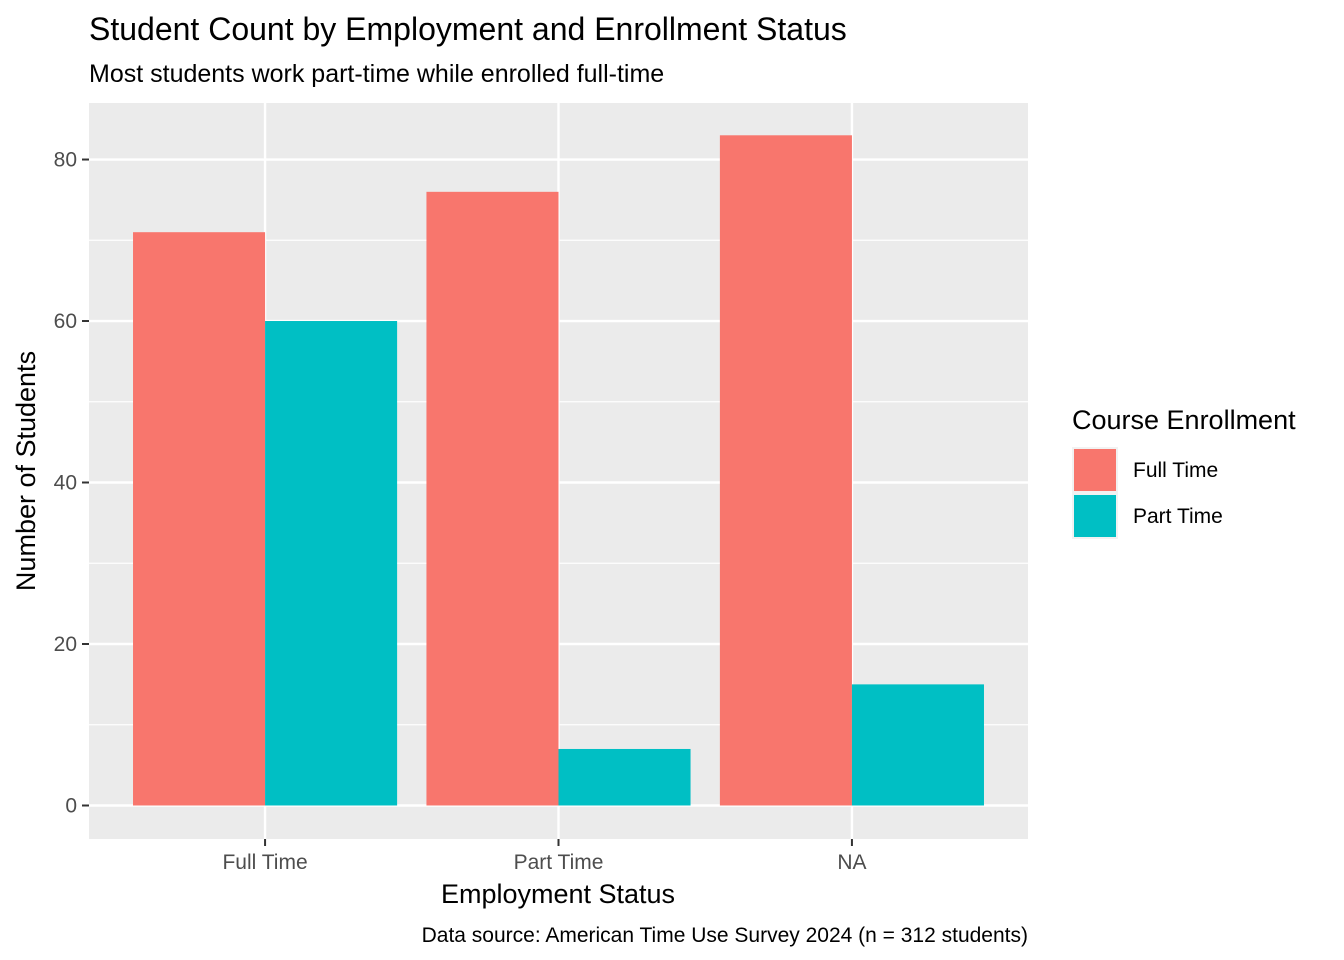 This screenshot has height=960, width=1344. Describe the element at coordinates (65, 321) in the screenshot. I see `y-tick-label: 60` at that location.